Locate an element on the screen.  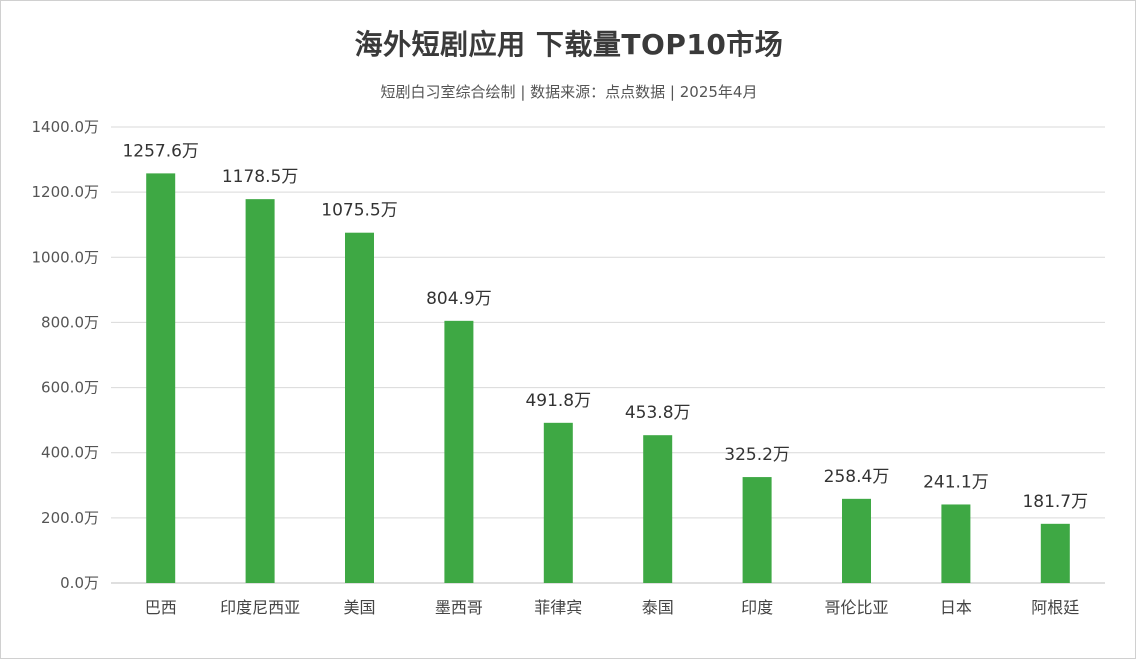
x-tick-label: 墨西哥 is located at coordinates (459, 607).